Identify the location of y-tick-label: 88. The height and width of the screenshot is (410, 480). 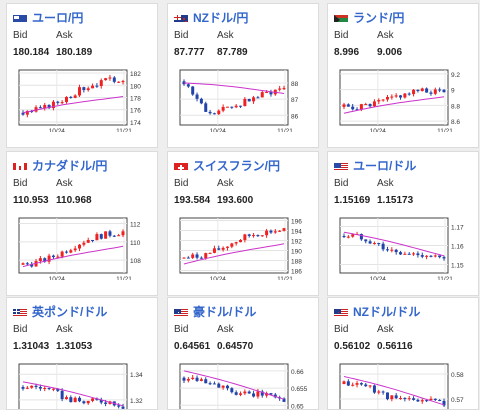
(295, 84).